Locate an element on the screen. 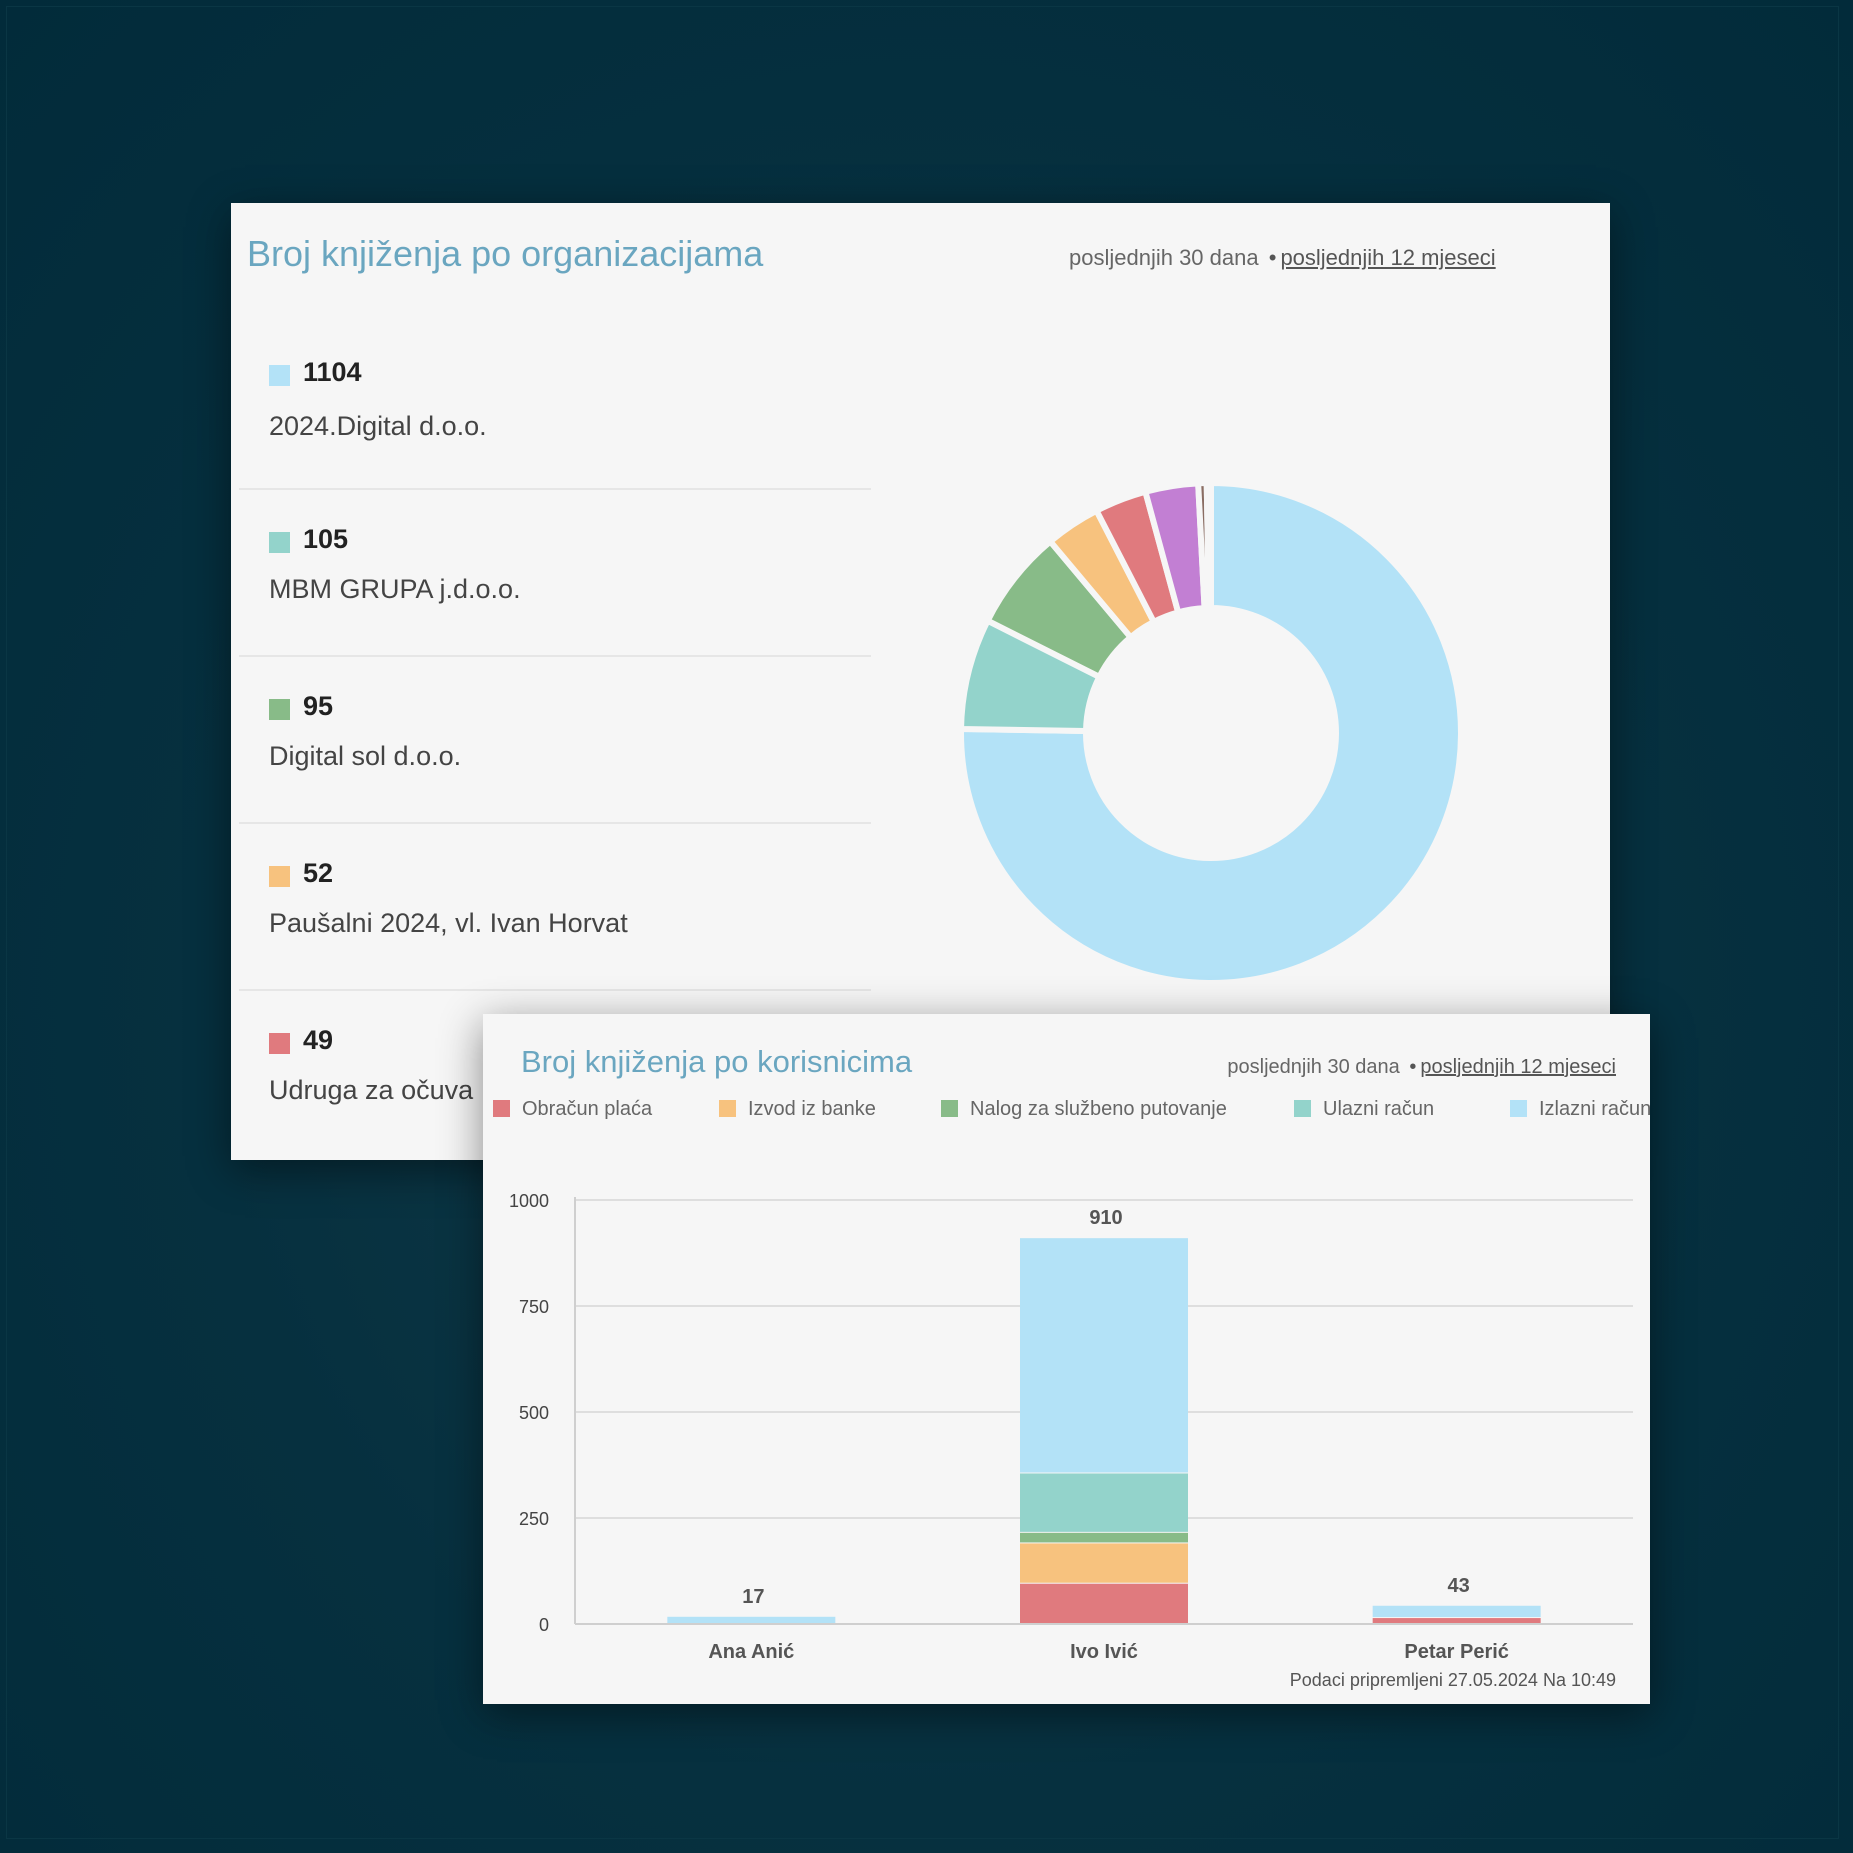 This screenshot has width=1853, height=1853. org-legend-item: 52 Paušalni 2024, vl. Ivan Horvat is located at coordinates (555, 907).